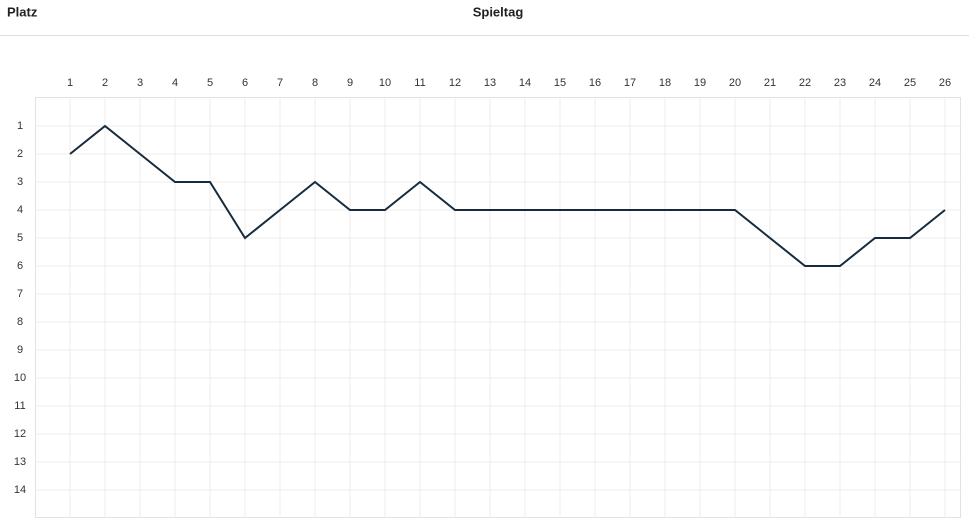 Image resolution: width=969 pixels, height=527 pixels. Describe the element at coordinates (419, 83) in the screenshot. I see `x-tick-label: 11` at that location.